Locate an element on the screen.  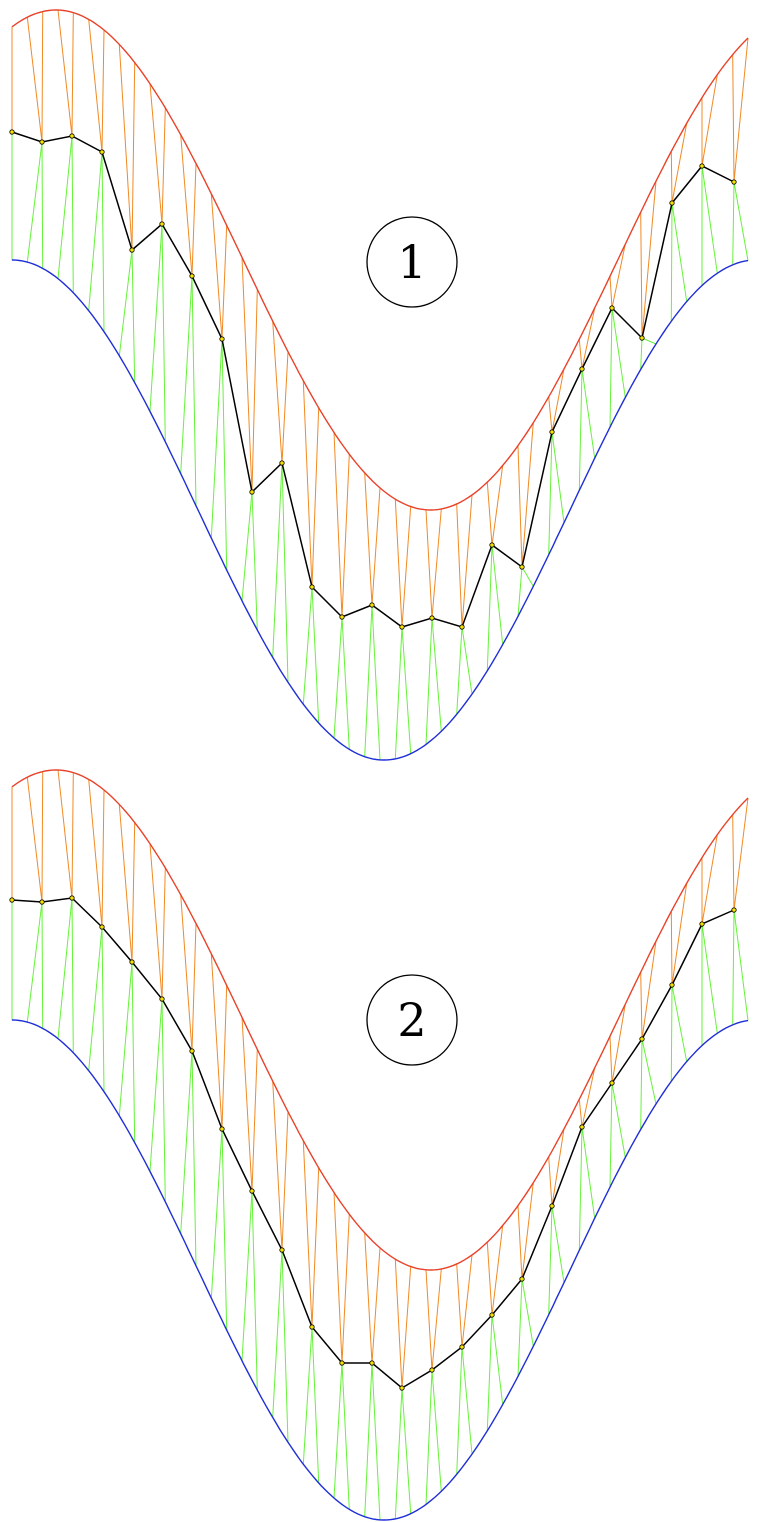
panel-2-label: 2 is located at coordinates (411, 1020).